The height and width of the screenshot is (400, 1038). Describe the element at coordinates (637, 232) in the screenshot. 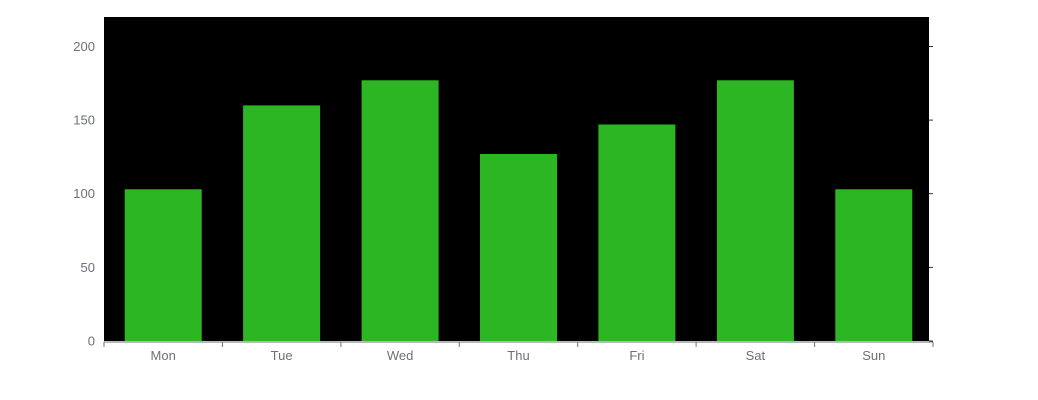

I see `bar-fri` at that location.